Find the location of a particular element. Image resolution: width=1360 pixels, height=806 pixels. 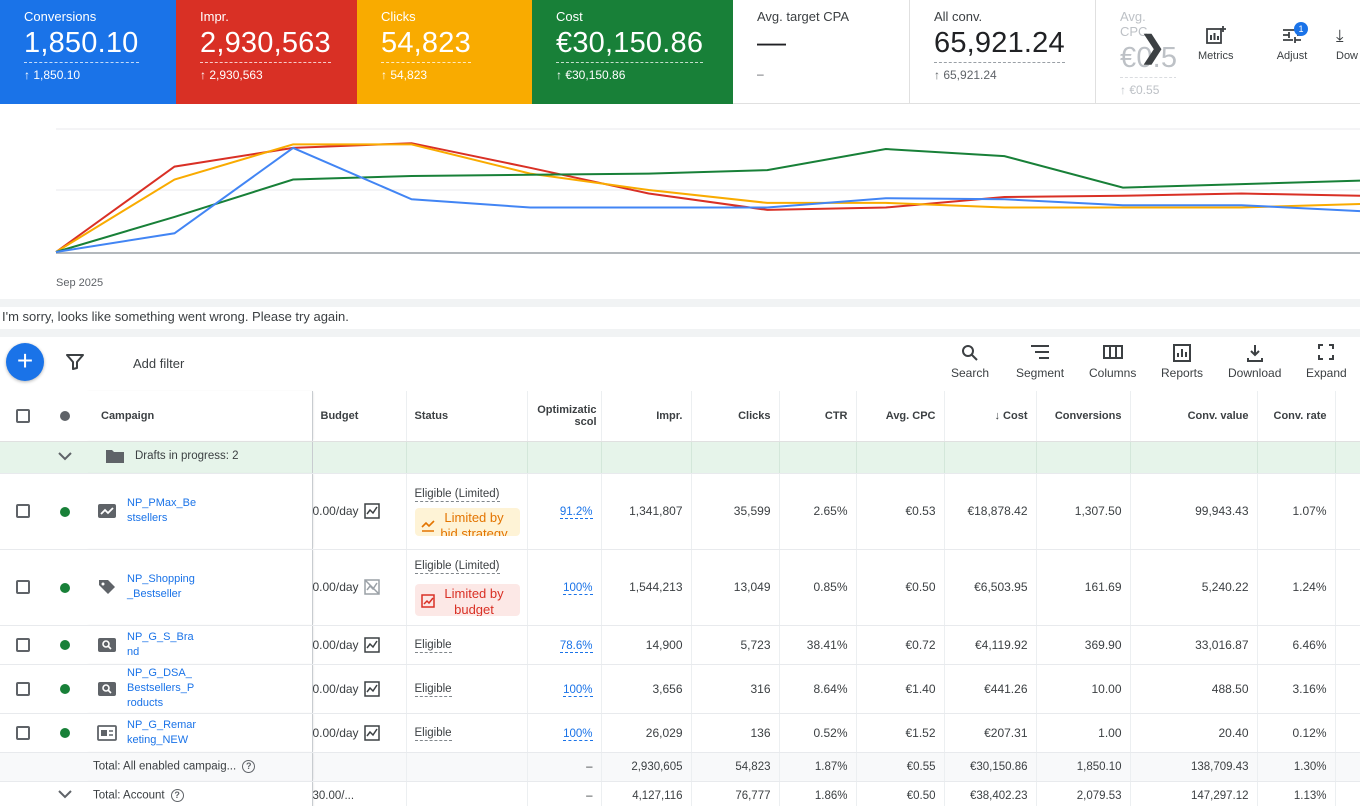

header-status: Status is located at coordinates (467, 416).